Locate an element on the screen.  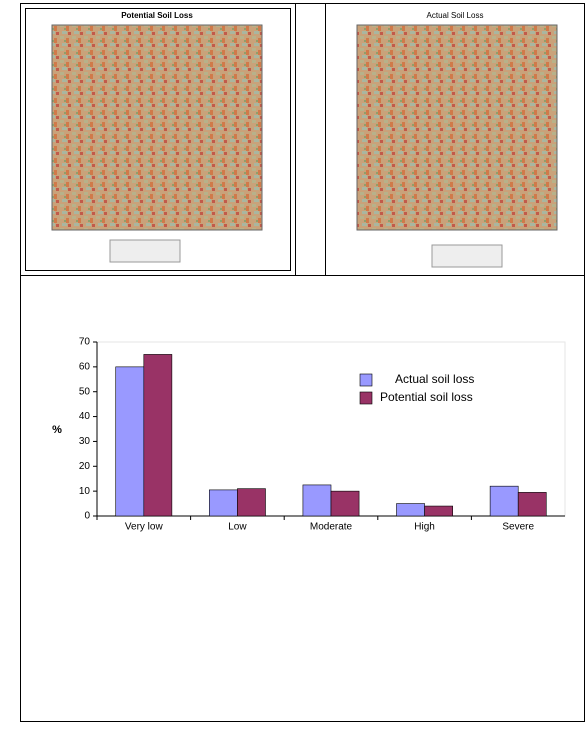
map-right: Actual Soil Loss is located at coordinates (457, 139).